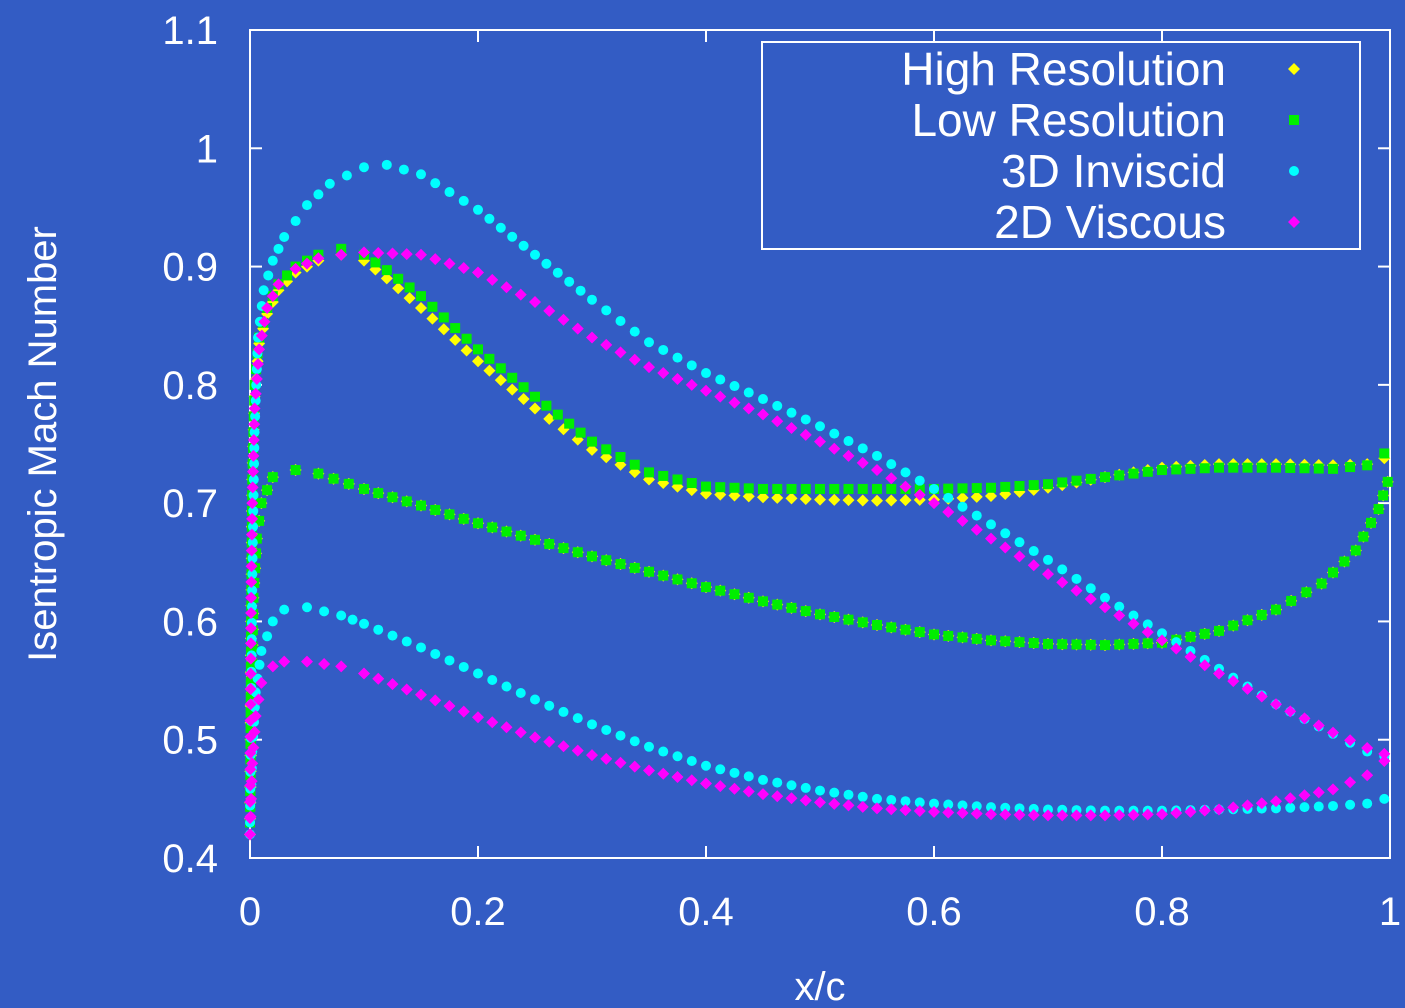 The height and width of the screenshot is (1008, 1405). Describe the element at coordinates (1294, 222) in the screenshot. I see `legend-marker` at that location.